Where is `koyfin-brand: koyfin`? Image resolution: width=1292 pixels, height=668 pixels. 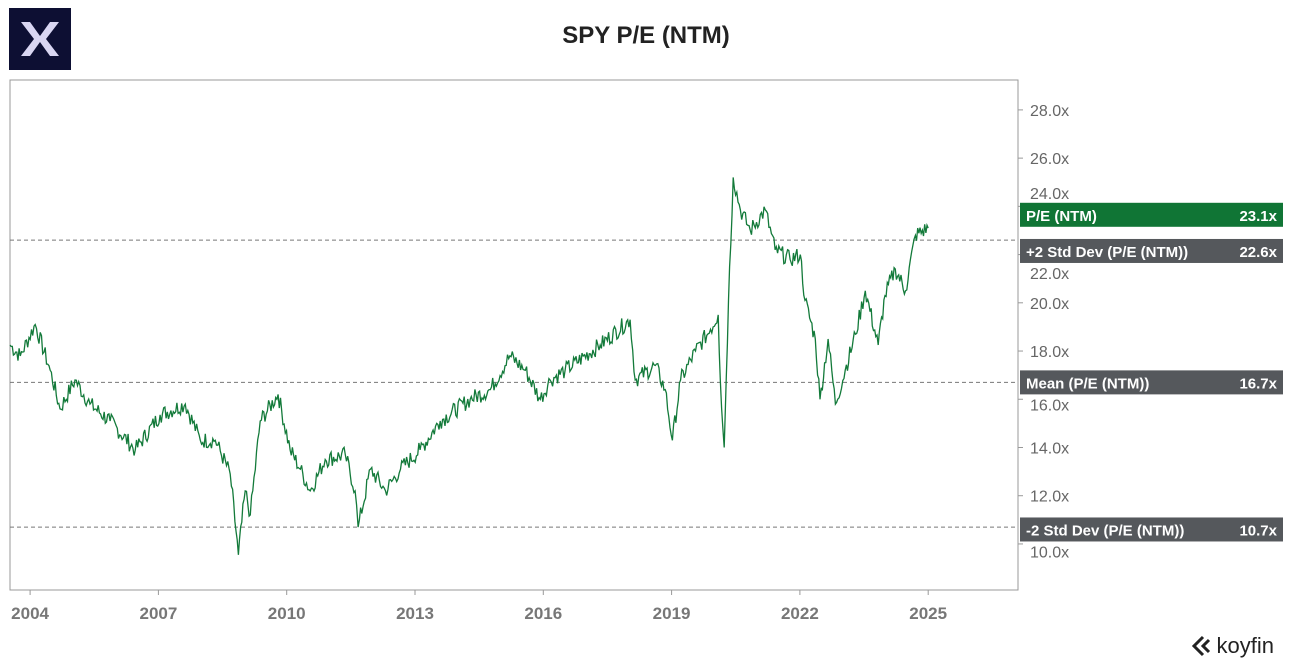
koyfin-brand: koyfin is located at coordinates (1232, 646).